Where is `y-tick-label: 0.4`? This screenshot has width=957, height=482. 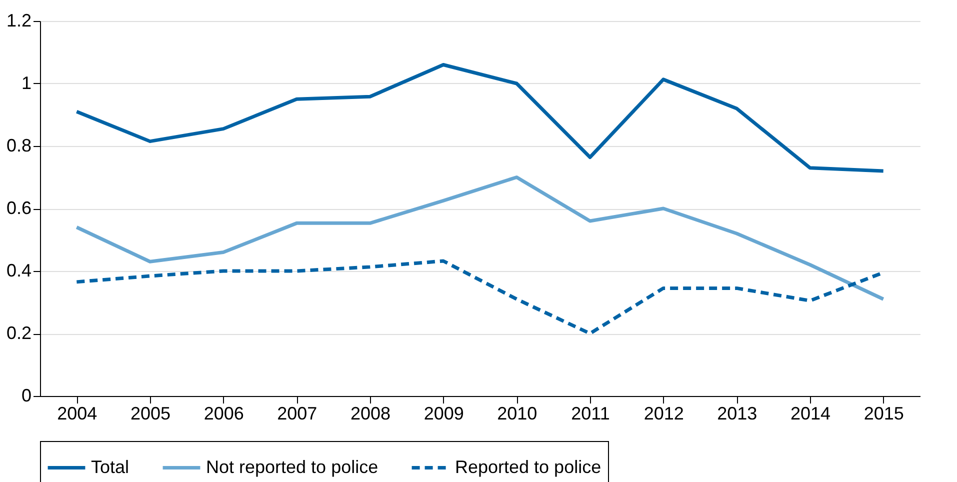
y-tick-label: 0.4 is located at coordinates (19, 270).